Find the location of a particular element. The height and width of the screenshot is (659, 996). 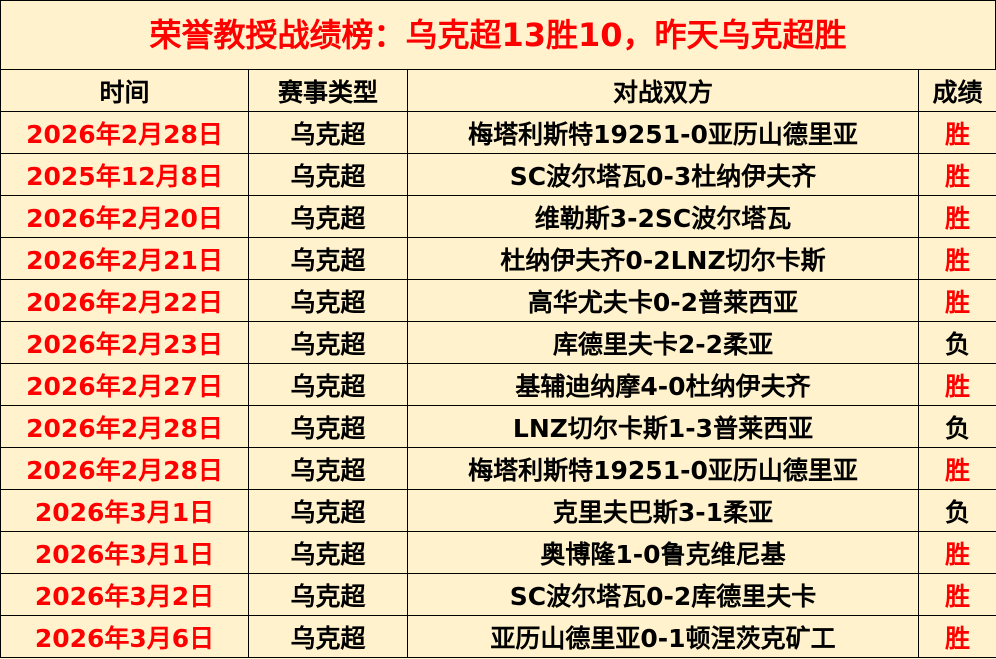

table-row: 2026年2月28日 乌克超 LNZ切尔卡斯1-3普莱西亚负 is located at coordinates (498, 426).